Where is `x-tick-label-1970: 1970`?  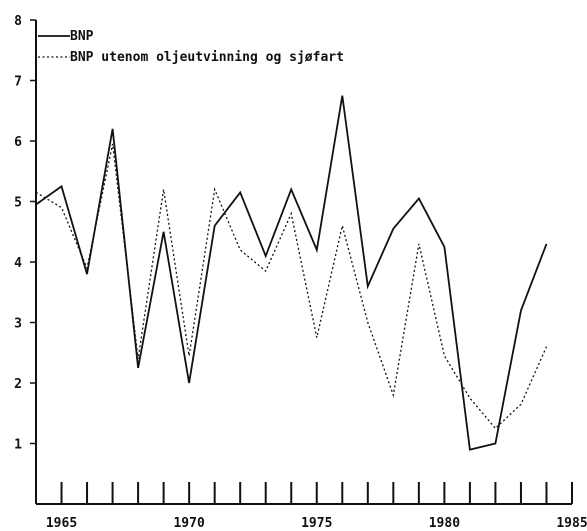
x-tick-label-1970: 1970 is located at coordinates (188, 523).